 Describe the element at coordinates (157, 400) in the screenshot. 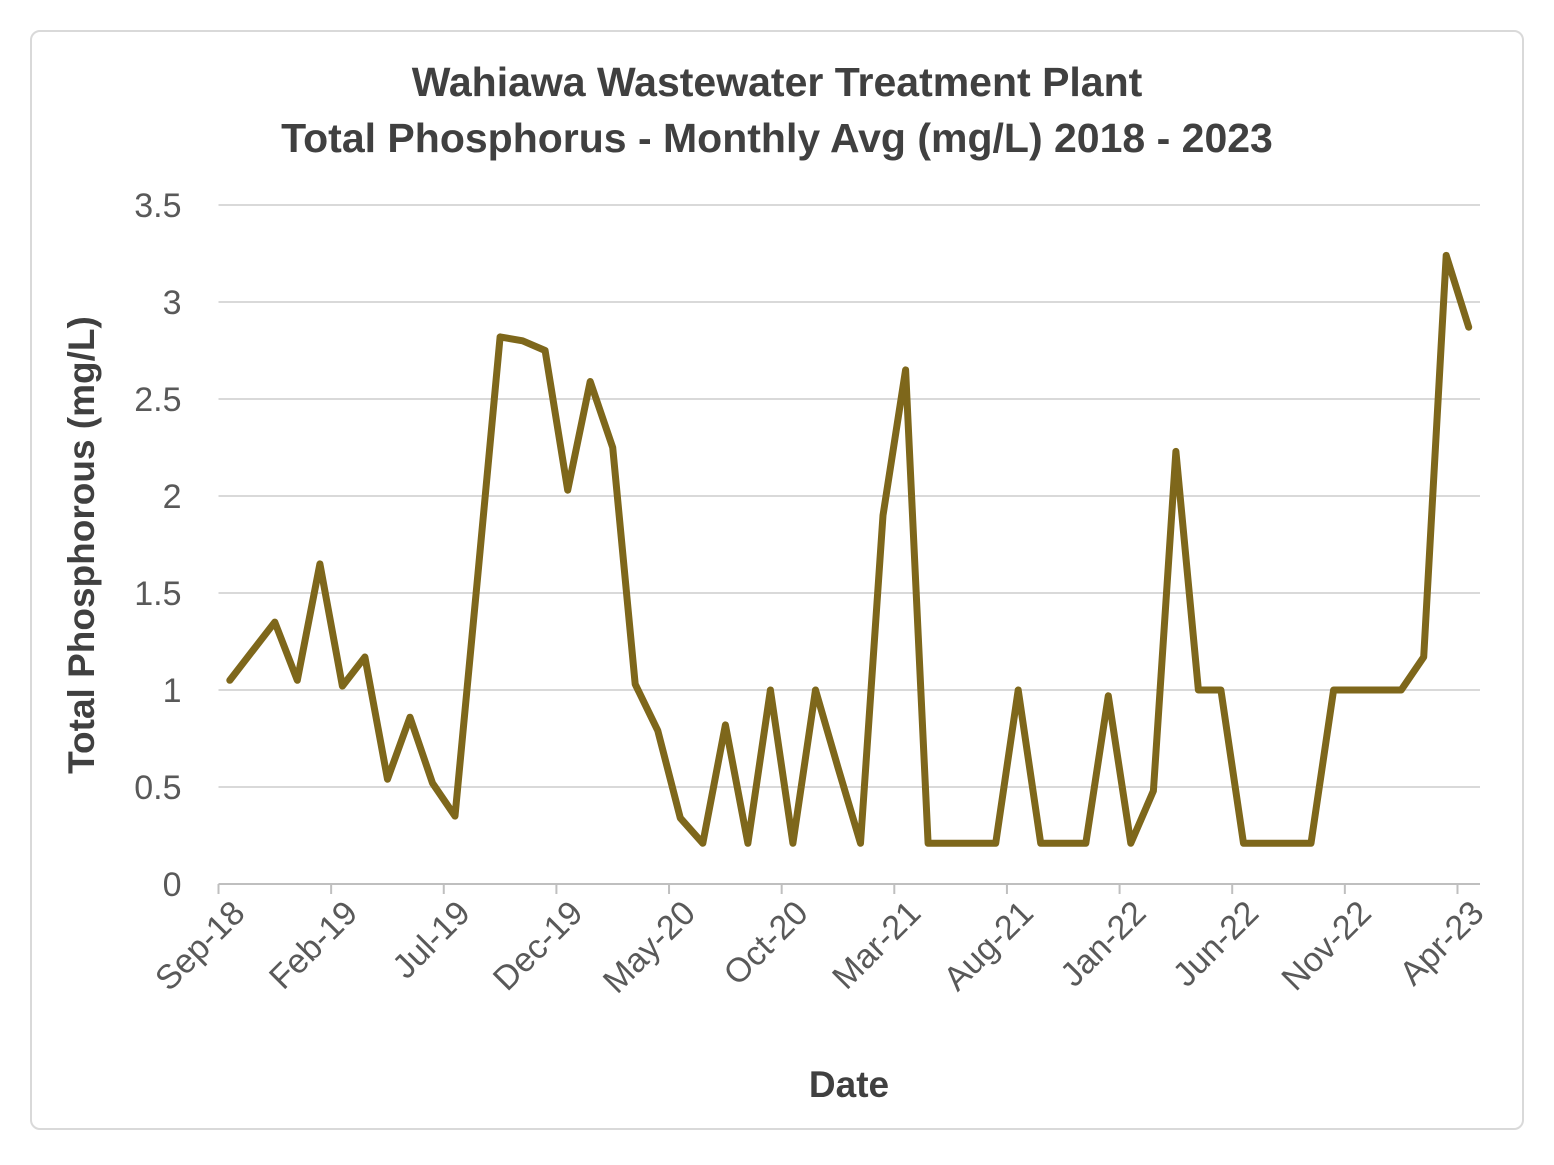

I see `y-tick-label: 2.5` at that location.